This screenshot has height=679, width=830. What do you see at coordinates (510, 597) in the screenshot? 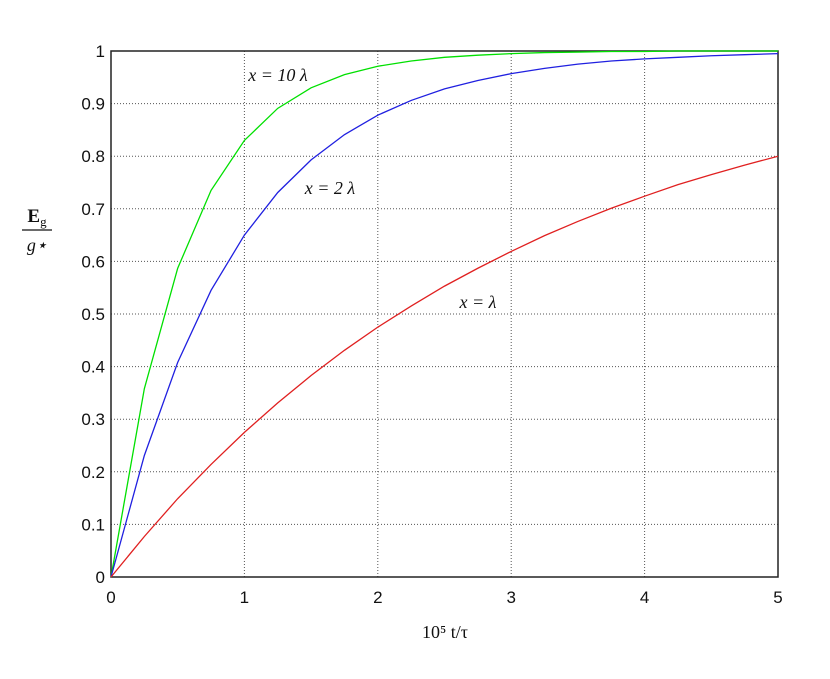
I see `x-tick-label: 3` at bounding box center [510, 597].